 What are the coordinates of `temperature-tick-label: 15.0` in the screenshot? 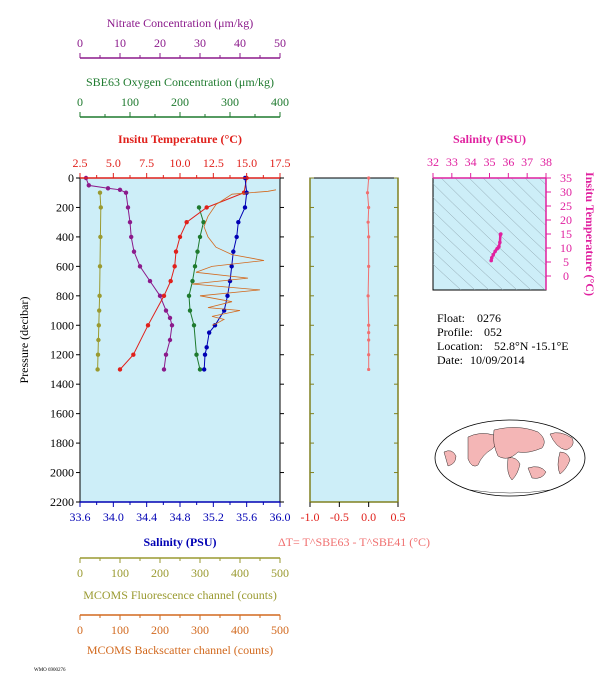 It's located at (246, 163).